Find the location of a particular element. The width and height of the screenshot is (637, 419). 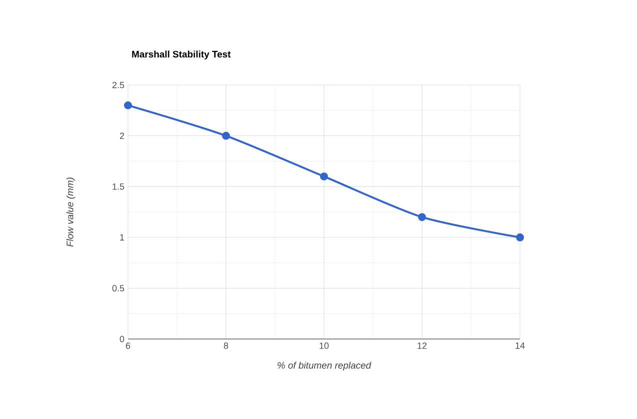

y-axis-title: Flow value (mm) is located at coordinates (71, 212).